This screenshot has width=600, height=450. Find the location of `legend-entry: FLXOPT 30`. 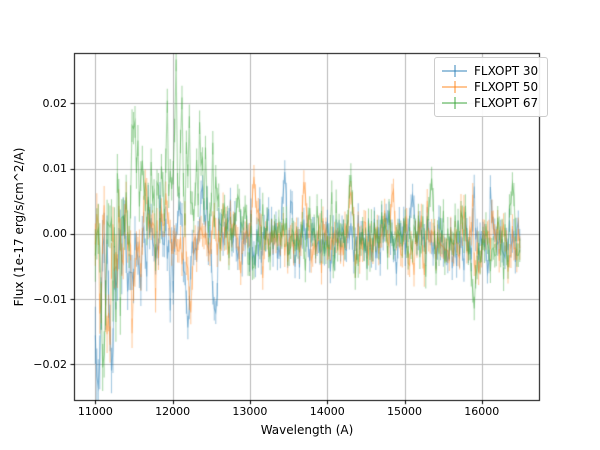

legend-entry: FLXOPT 30 is located at coordinates (490, 71).